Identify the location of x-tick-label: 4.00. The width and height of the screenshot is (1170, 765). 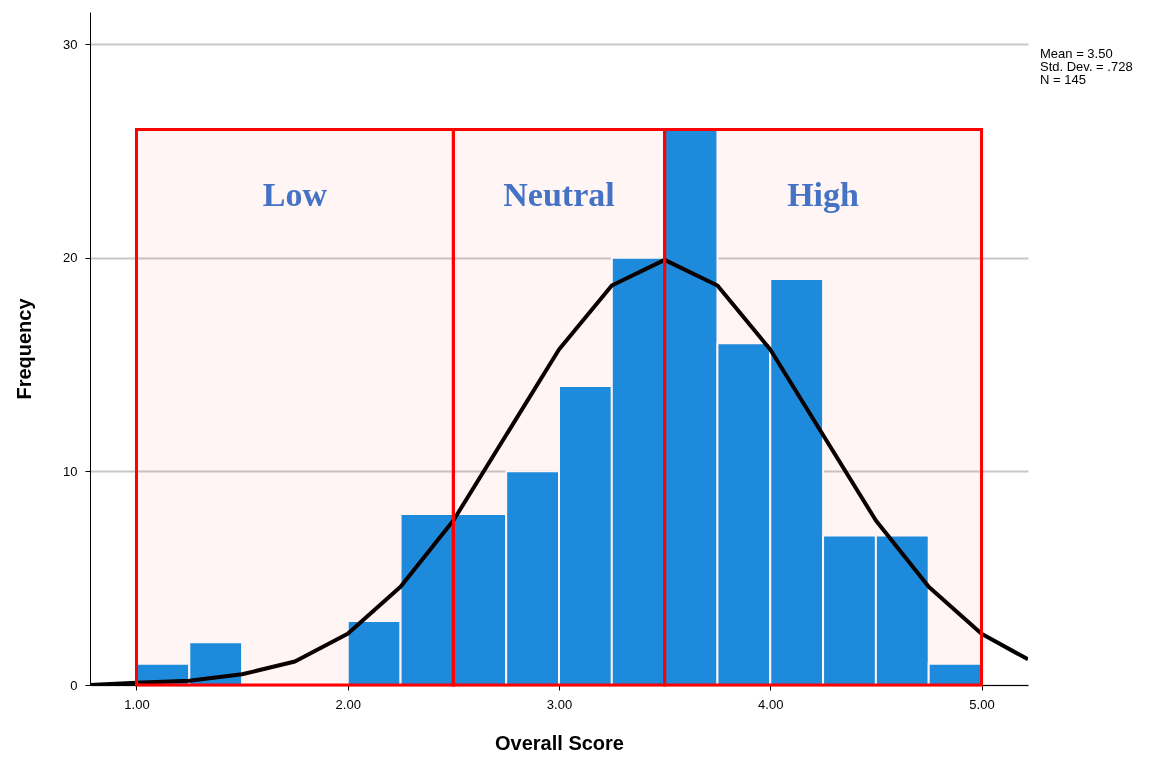
(771, 704).